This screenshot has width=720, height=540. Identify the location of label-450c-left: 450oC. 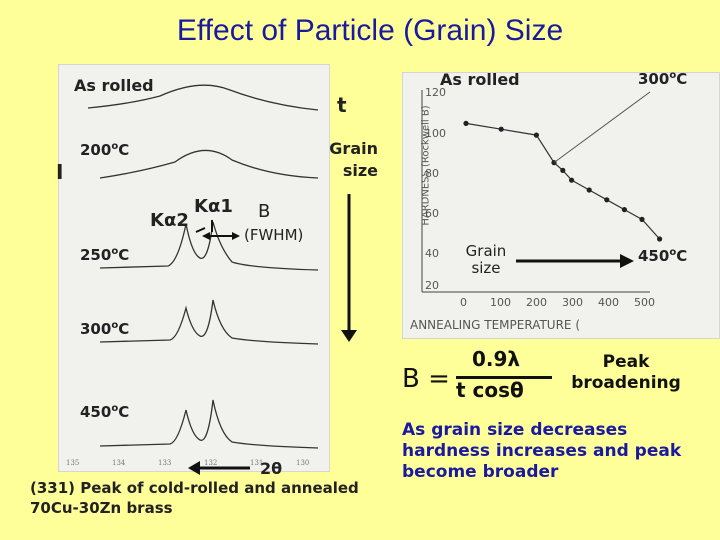
(105, 412).